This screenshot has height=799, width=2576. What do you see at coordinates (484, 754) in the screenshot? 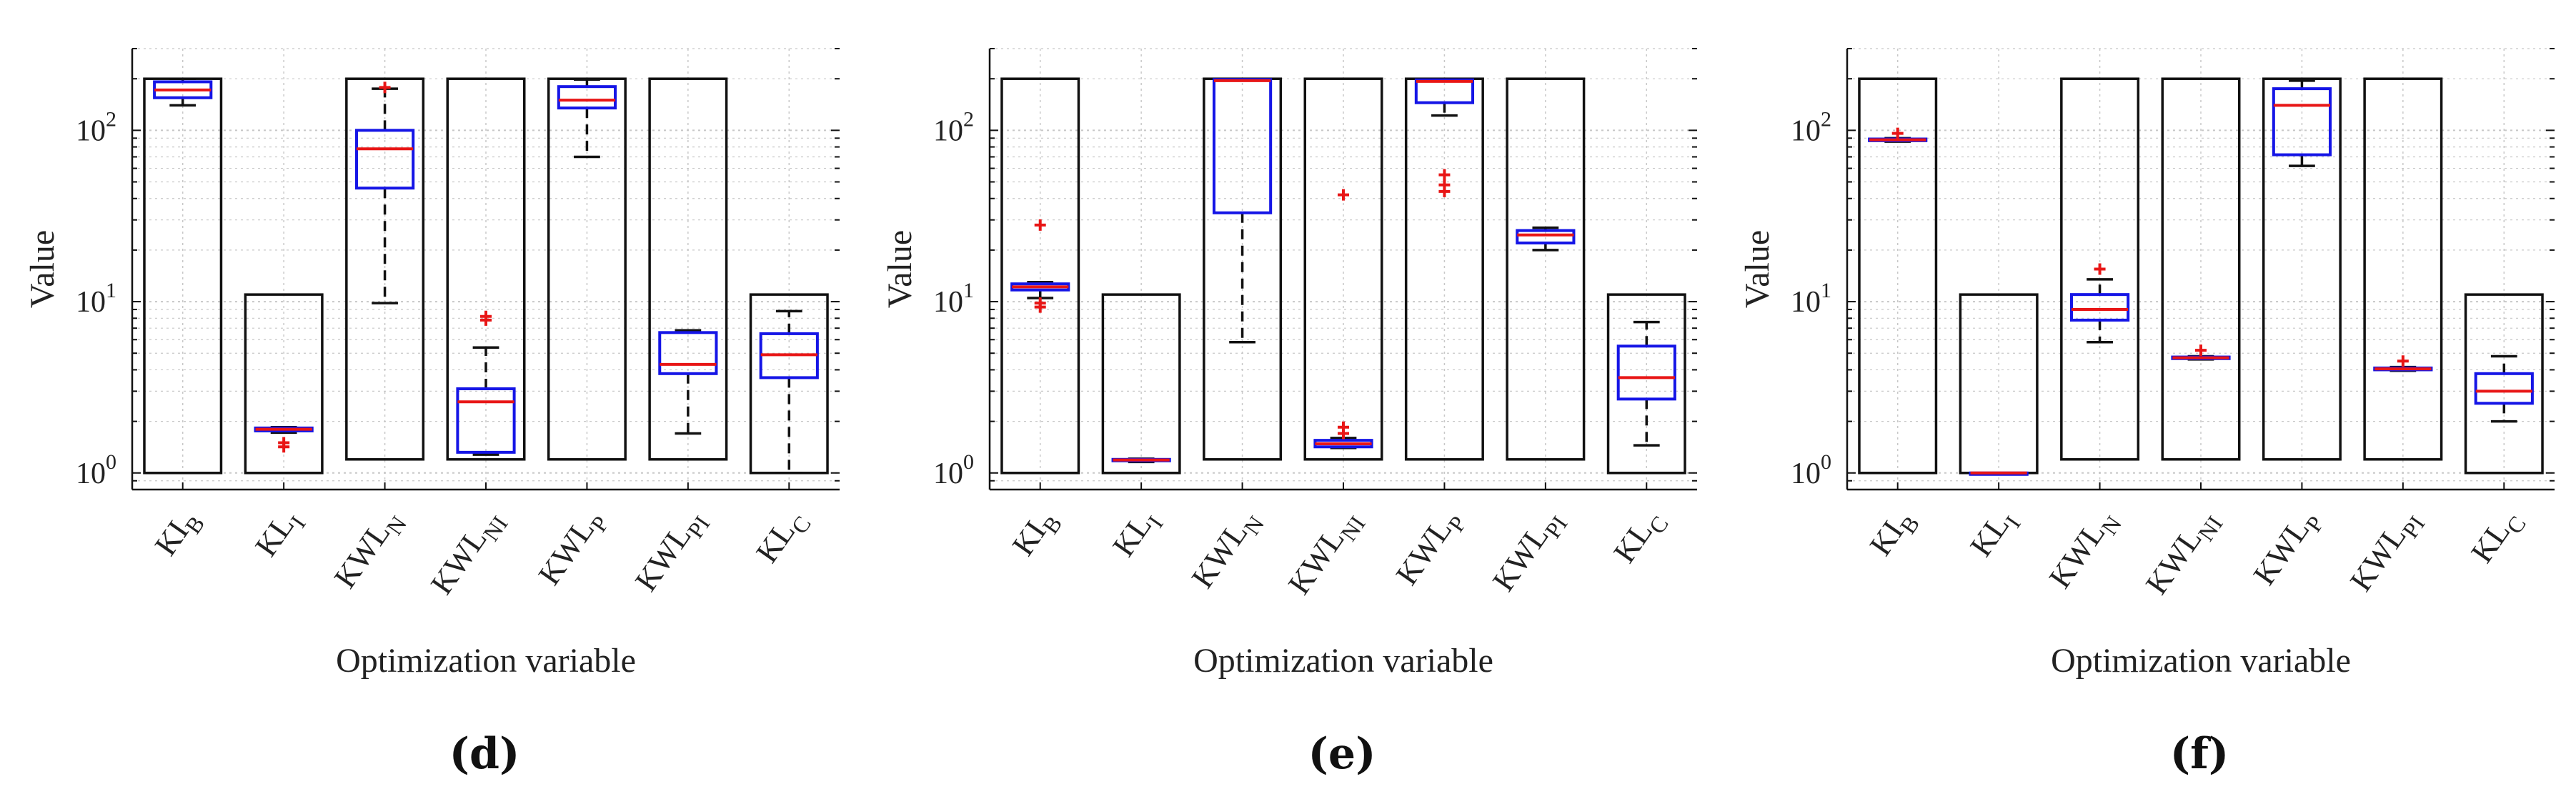
I see `panel-label: (d)` at bounding box center [484, 754].